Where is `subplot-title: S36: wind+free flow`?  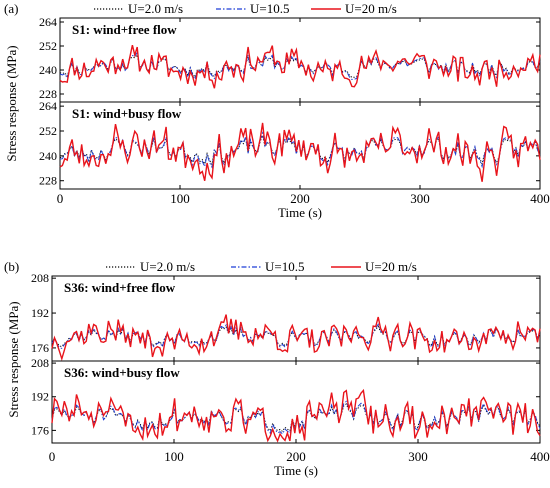 subplot-title: S36: wind+free flow is located at coordinates (120, 287).